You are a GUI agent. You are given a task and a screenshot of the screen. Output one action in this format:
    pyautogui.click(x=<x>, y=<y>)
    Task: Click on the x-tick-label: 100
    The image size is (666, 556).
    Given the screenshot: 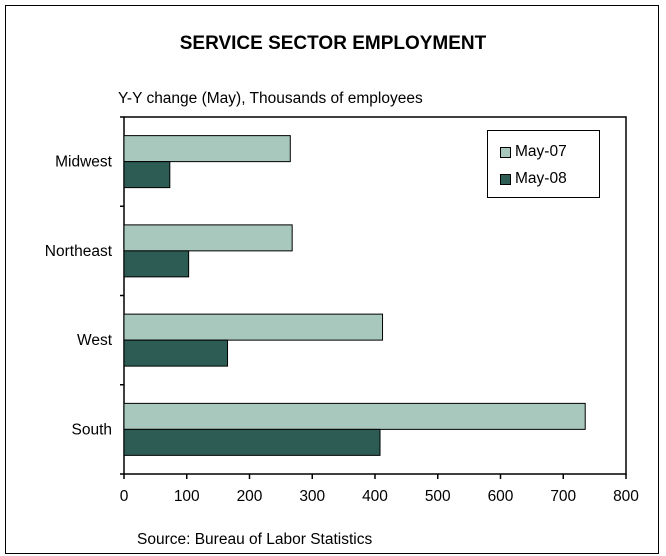 What is the action you would take?
    pyautogui.click(x=187, y=496)
    